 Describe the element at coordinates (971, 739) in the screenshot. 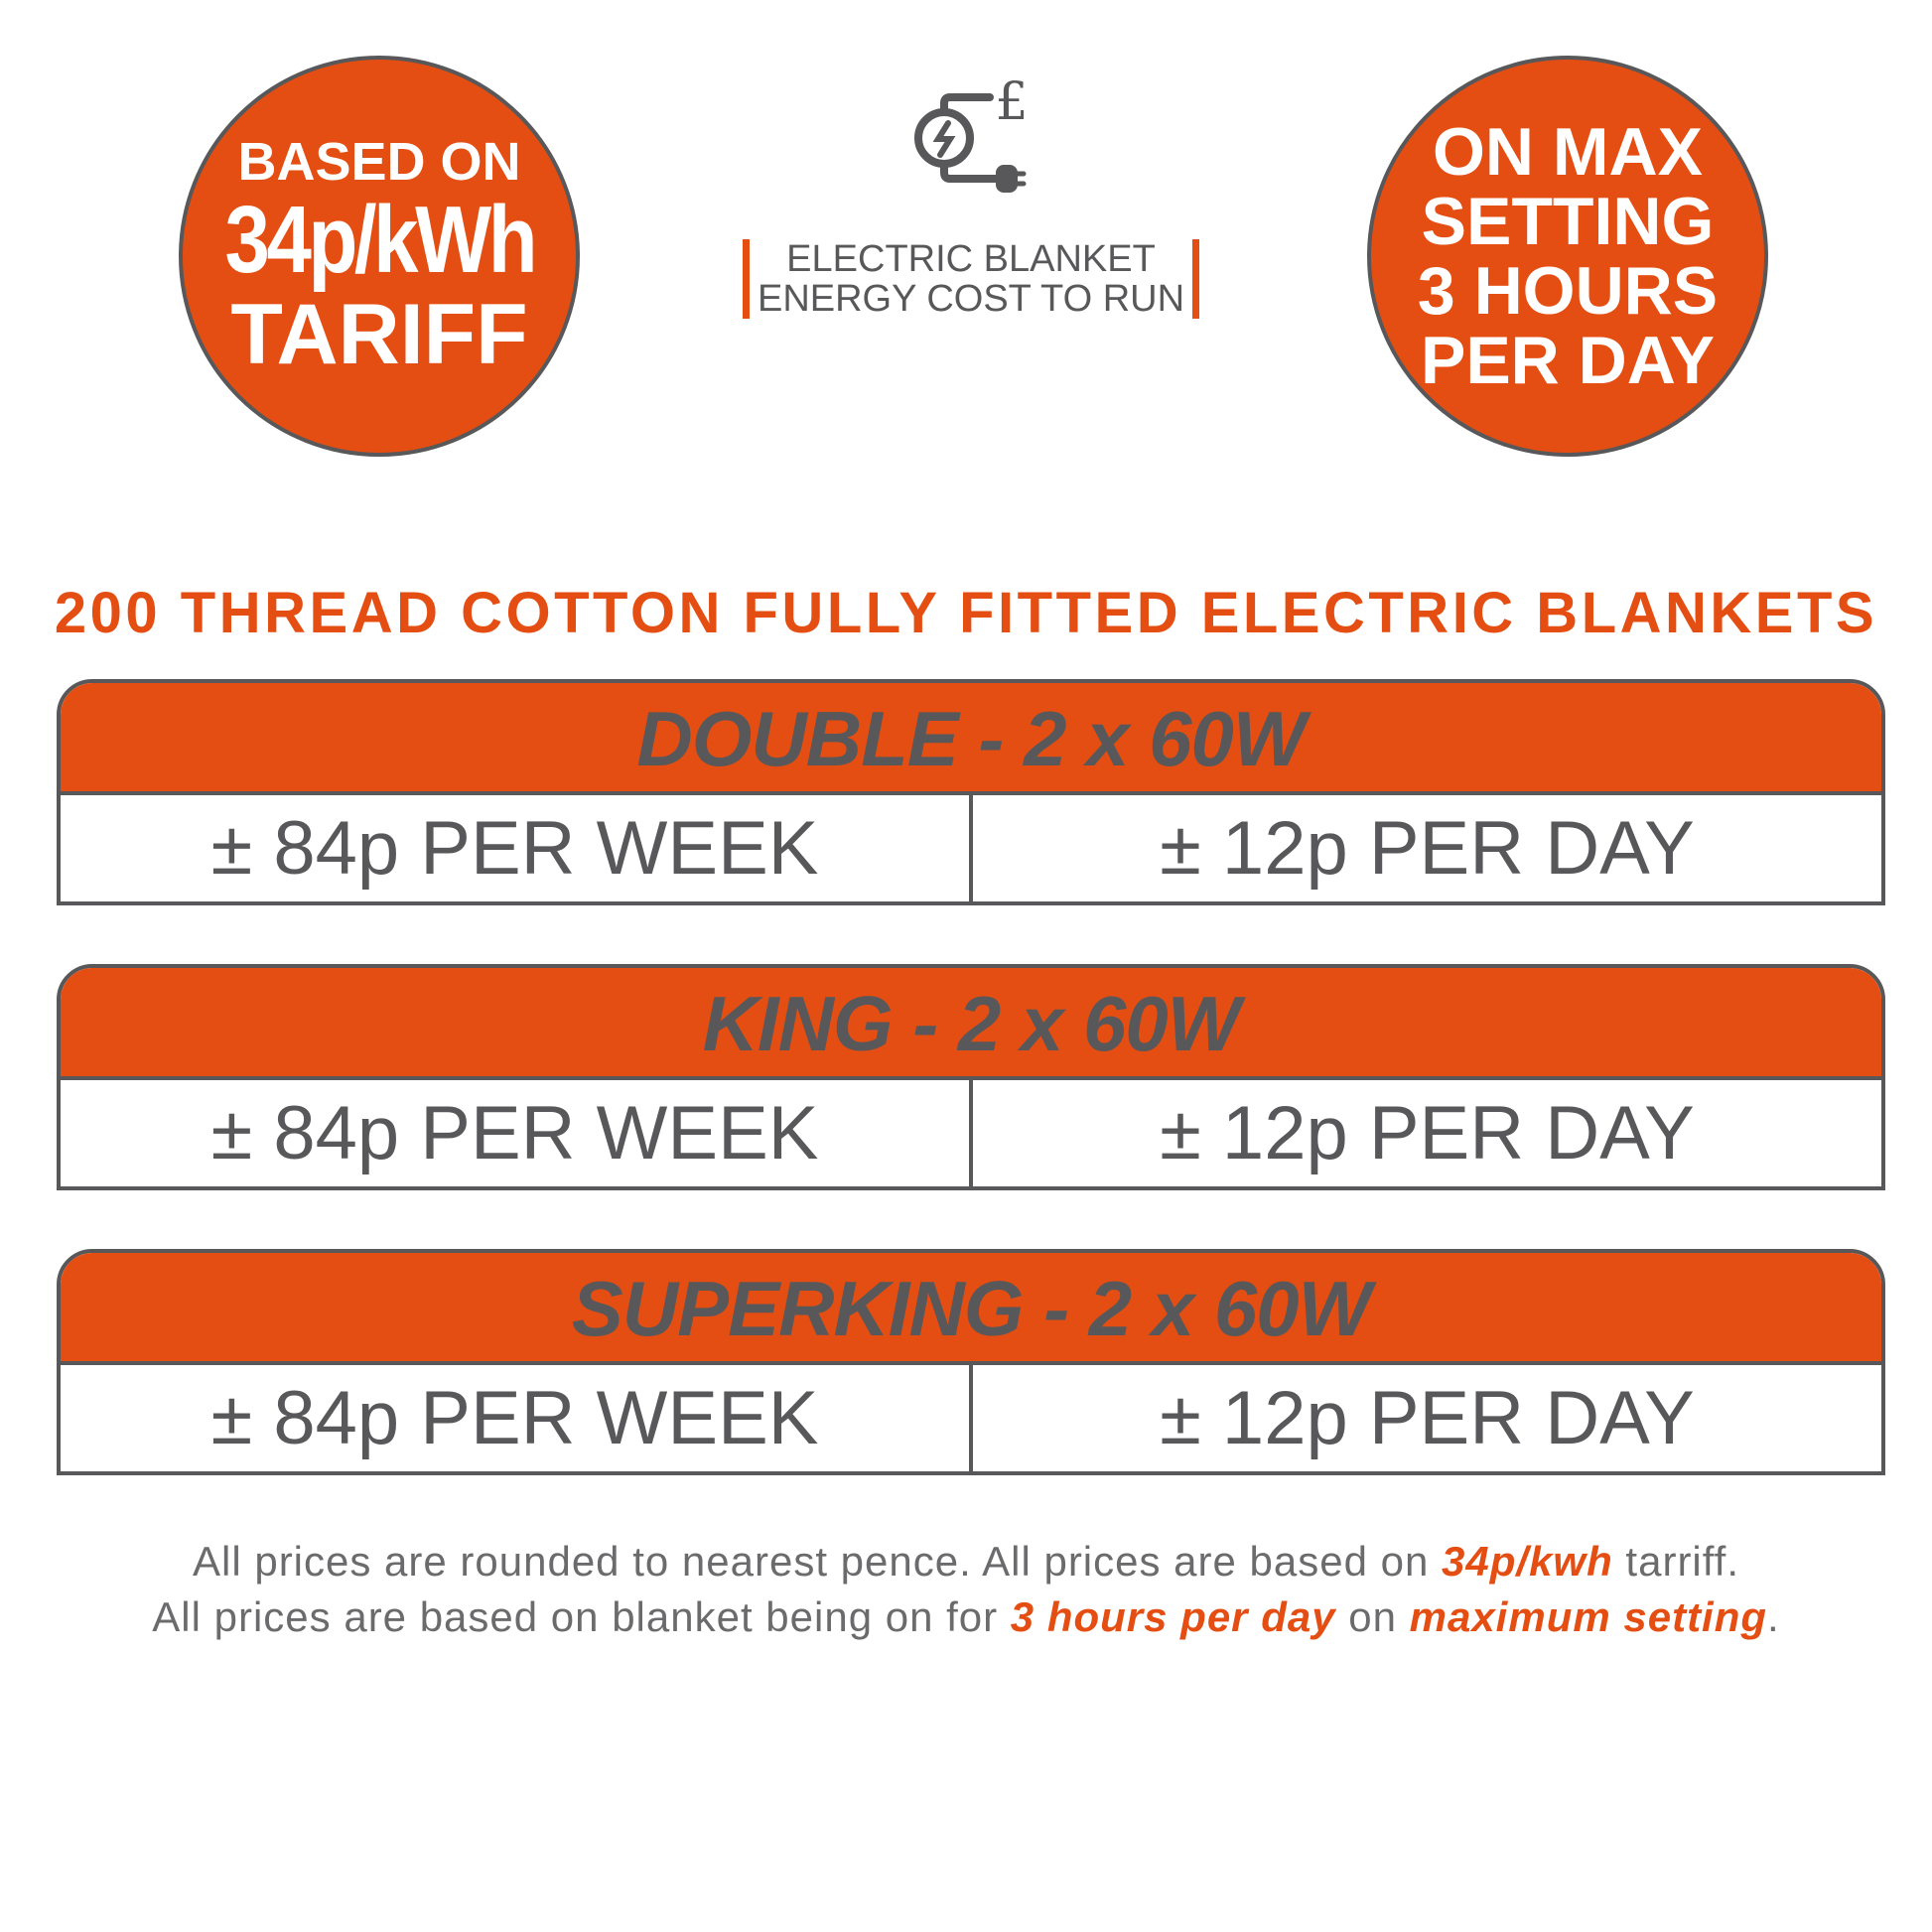

I see `size-title: DOUBLE - 2 x 60W` at that location.